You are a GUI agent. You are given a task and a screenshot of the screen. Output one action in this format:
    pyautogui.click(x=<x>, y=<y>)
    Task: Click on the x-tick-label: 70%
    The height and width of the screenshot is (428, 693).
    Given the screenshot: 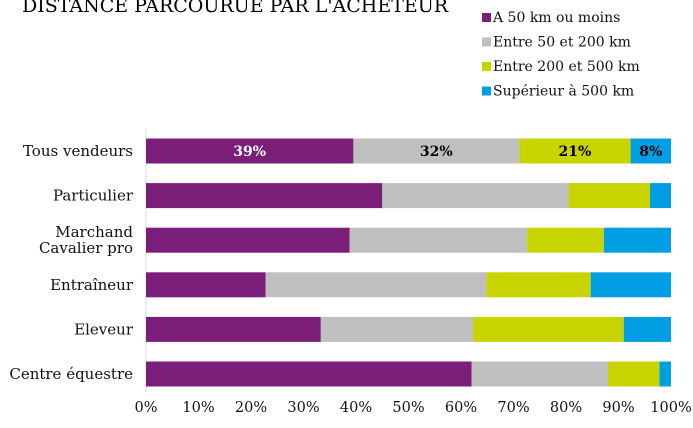 What is the action you would take?
    pyautogui.click(x=513, y=408)
    